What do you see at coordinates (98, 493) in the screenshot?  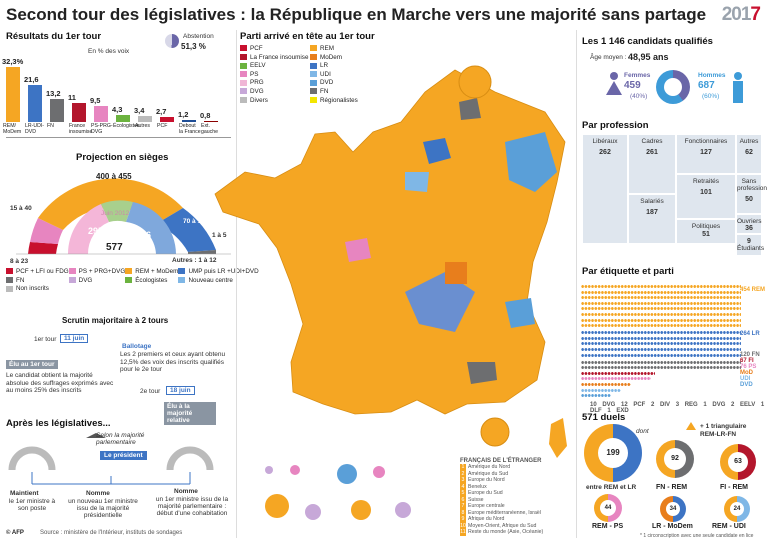 I see `o2-title: Nomme` at bounding box center [98, 493].